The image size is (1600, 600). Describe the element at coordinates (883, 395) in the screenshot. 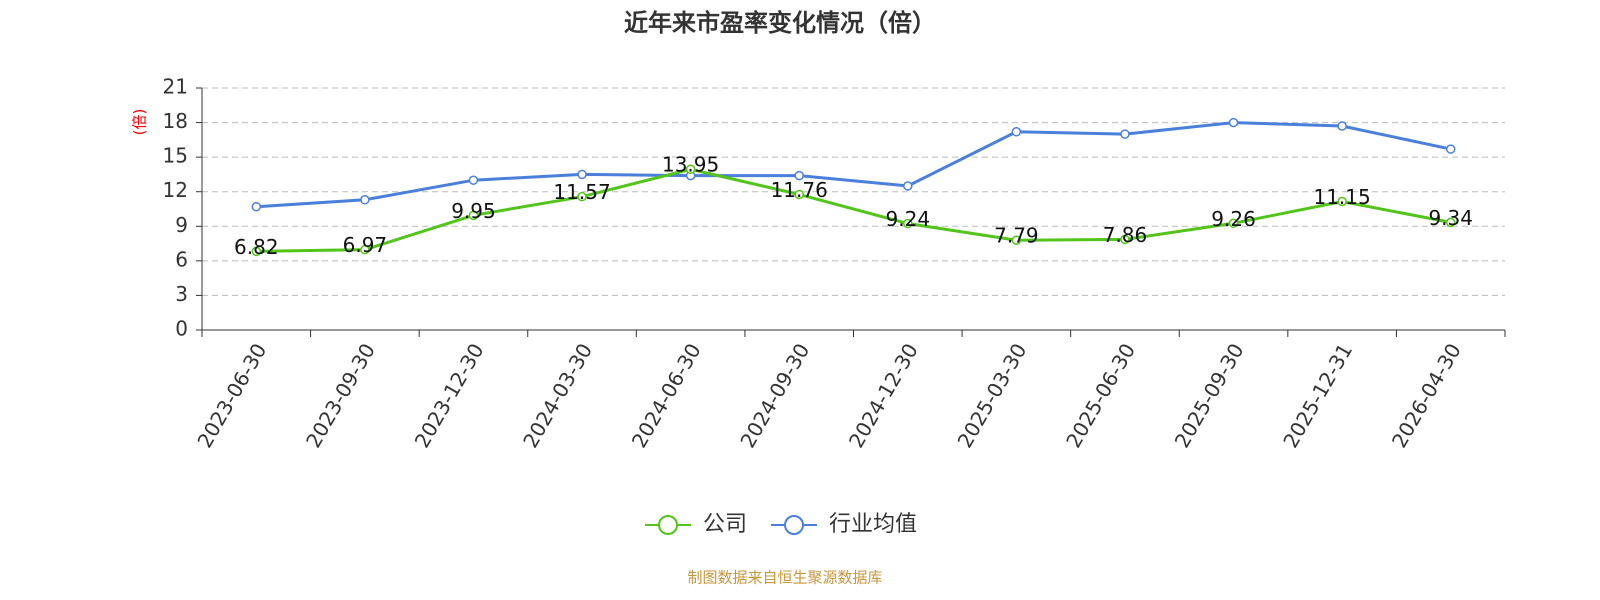

I see `x-tick-label: 2024-12-30` at that location.